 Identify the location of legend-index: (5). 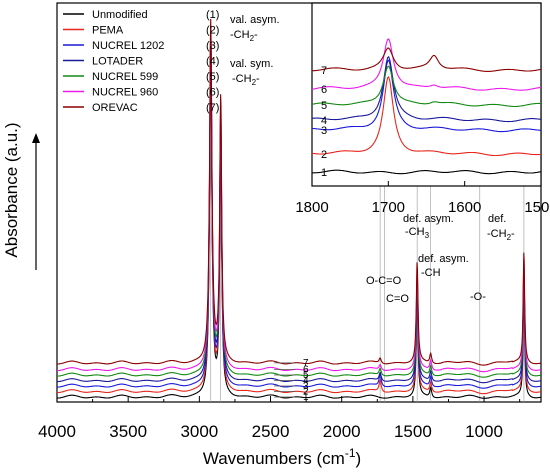
(212, 77).